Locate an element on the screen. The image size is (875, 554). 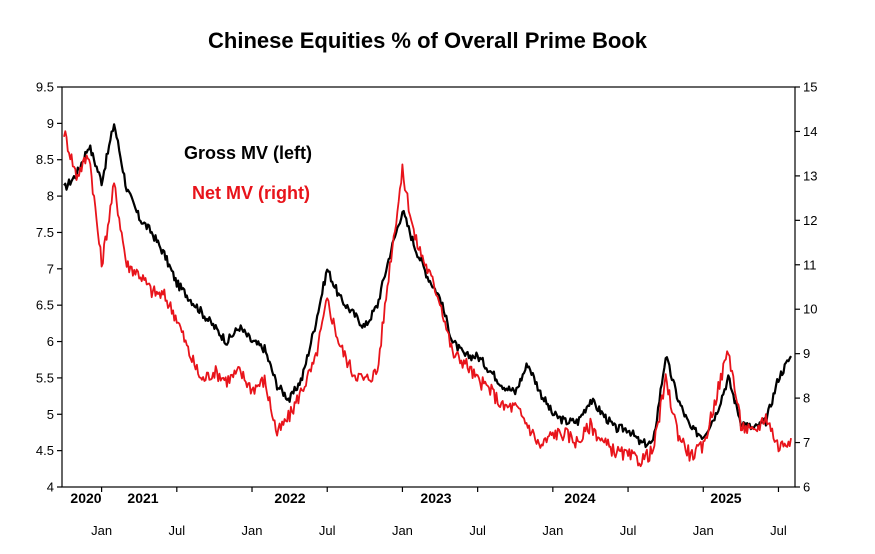
x-year-label: 2024 is located at coordinates (579, 498).